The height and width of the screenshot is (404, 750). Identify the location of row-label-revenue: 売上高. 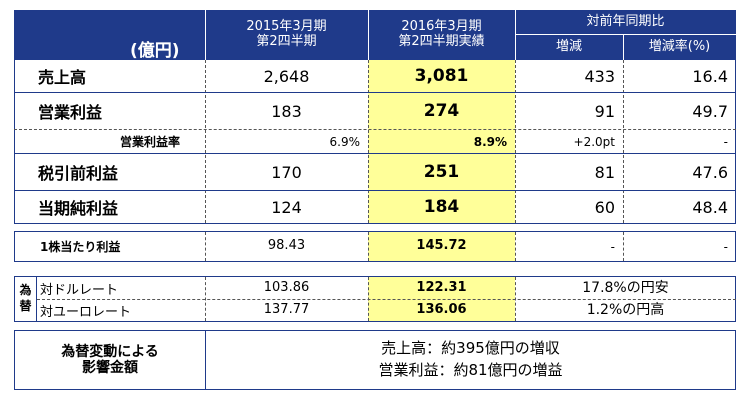
(62, 77).